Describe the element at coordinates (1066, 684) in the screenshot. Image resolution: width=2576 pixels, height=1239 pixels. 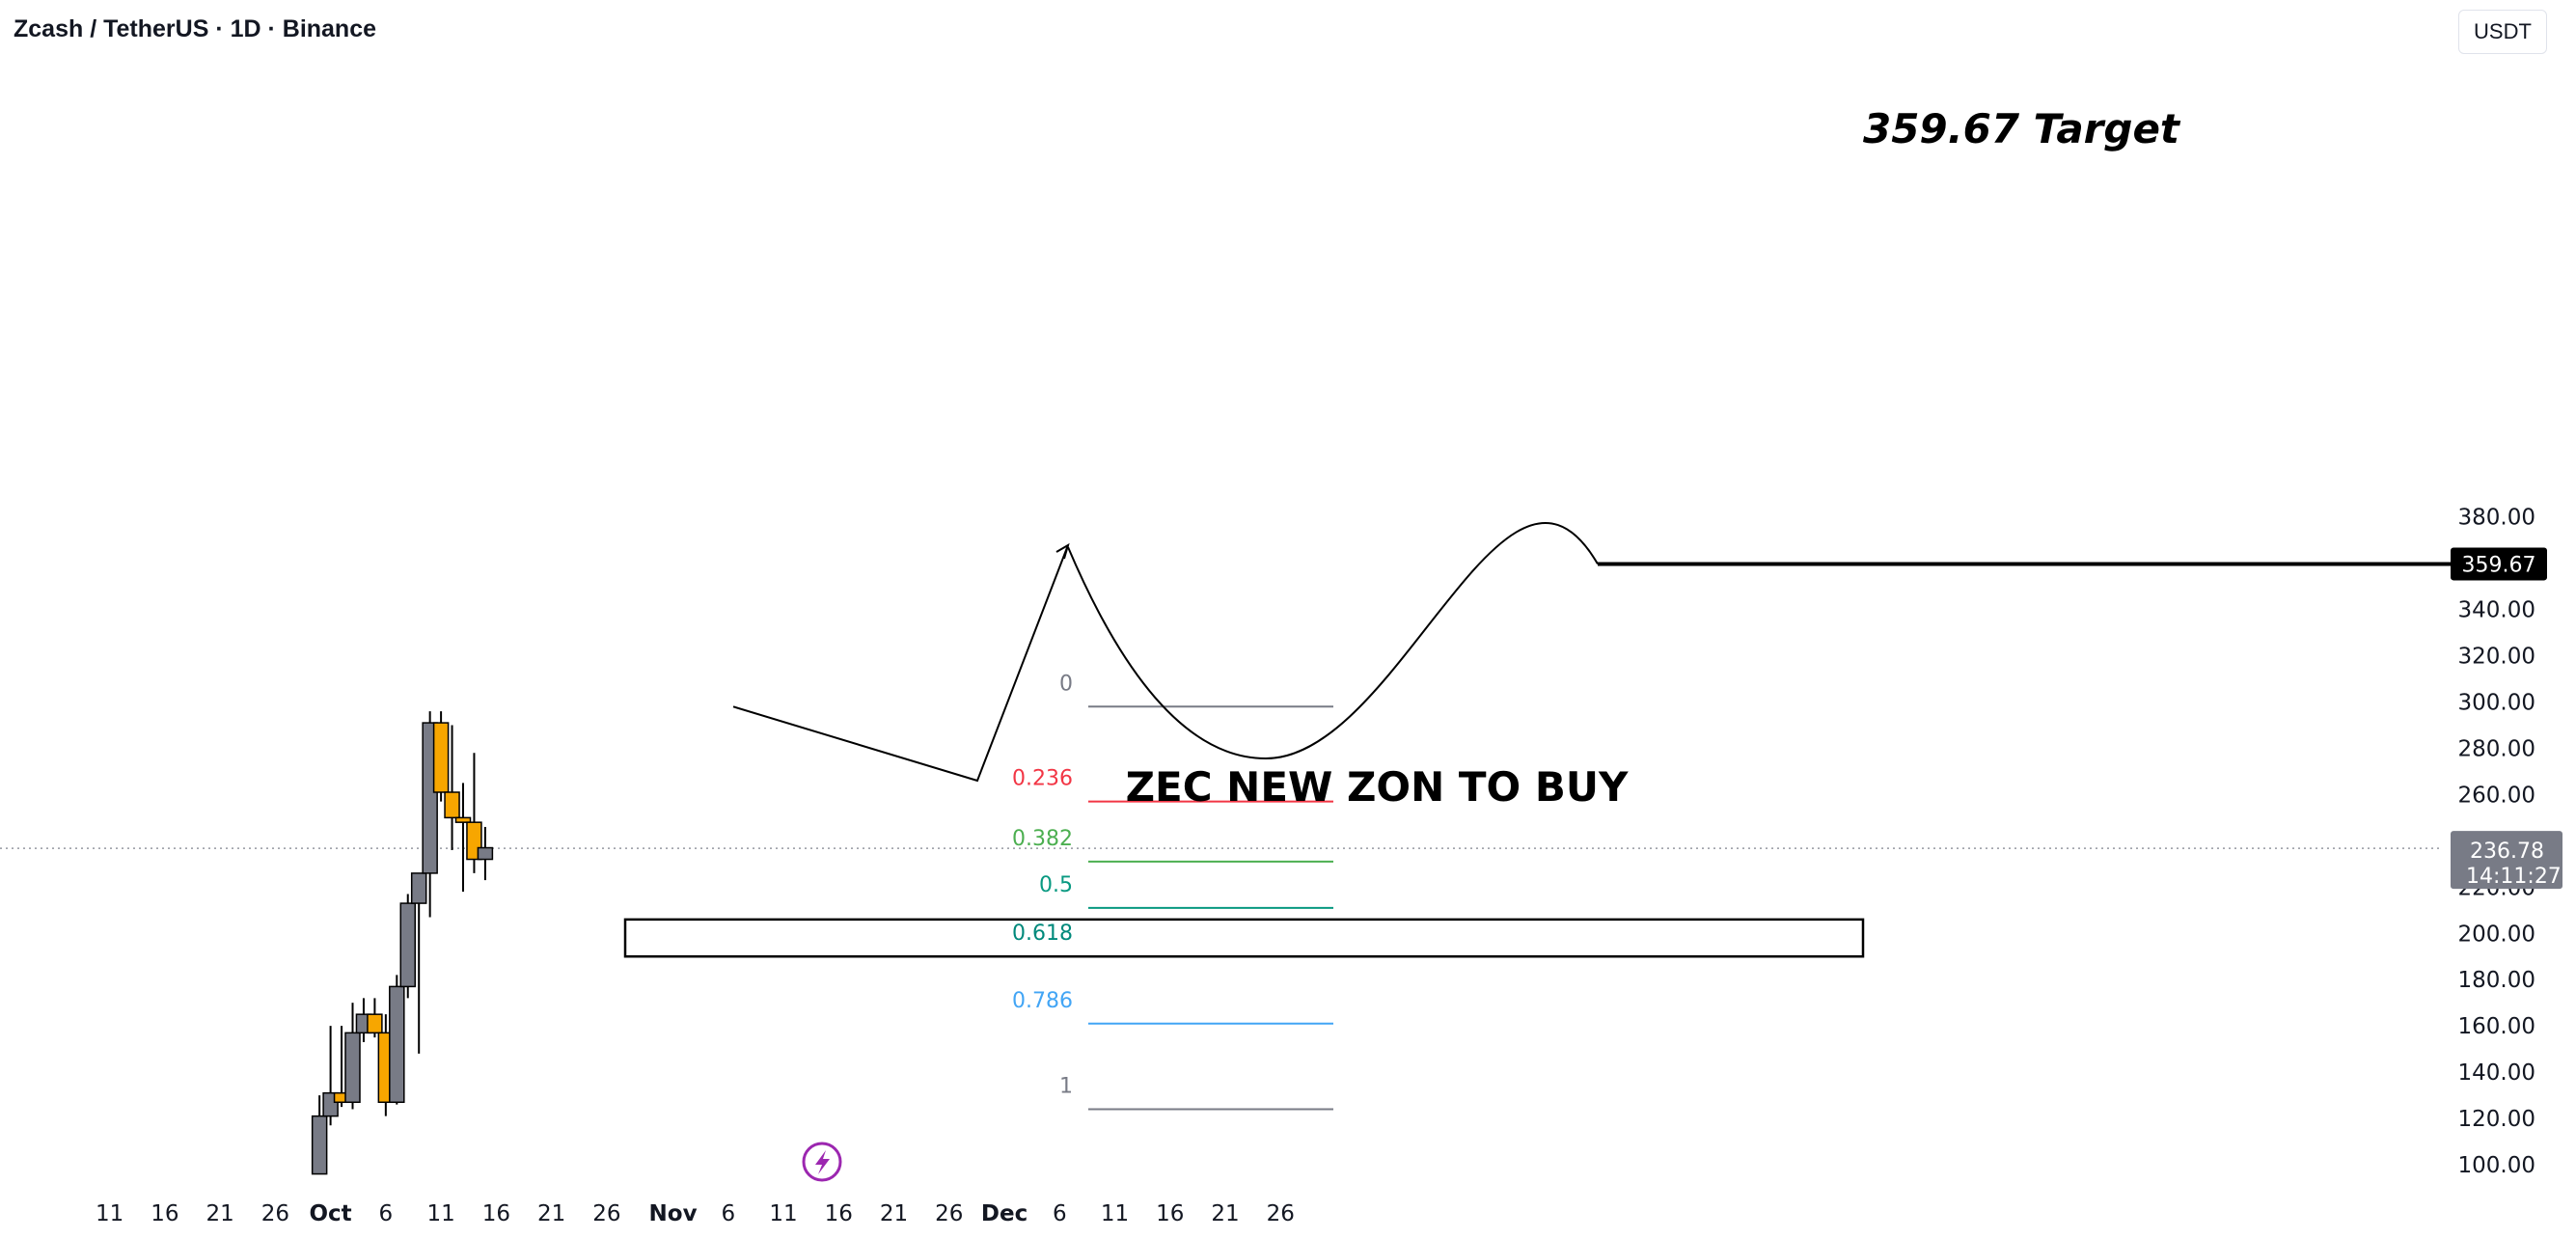
I see `fib-level-label: 0` at that location.